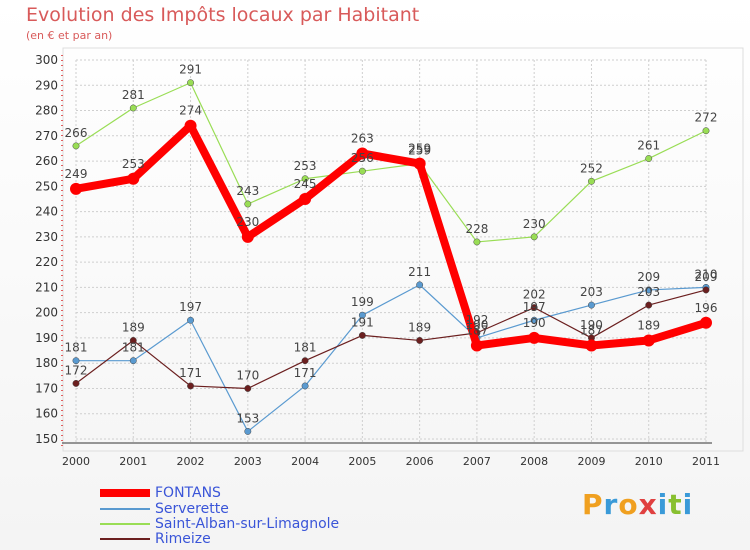  I want to click on data-label: 272, so click(706, 118).